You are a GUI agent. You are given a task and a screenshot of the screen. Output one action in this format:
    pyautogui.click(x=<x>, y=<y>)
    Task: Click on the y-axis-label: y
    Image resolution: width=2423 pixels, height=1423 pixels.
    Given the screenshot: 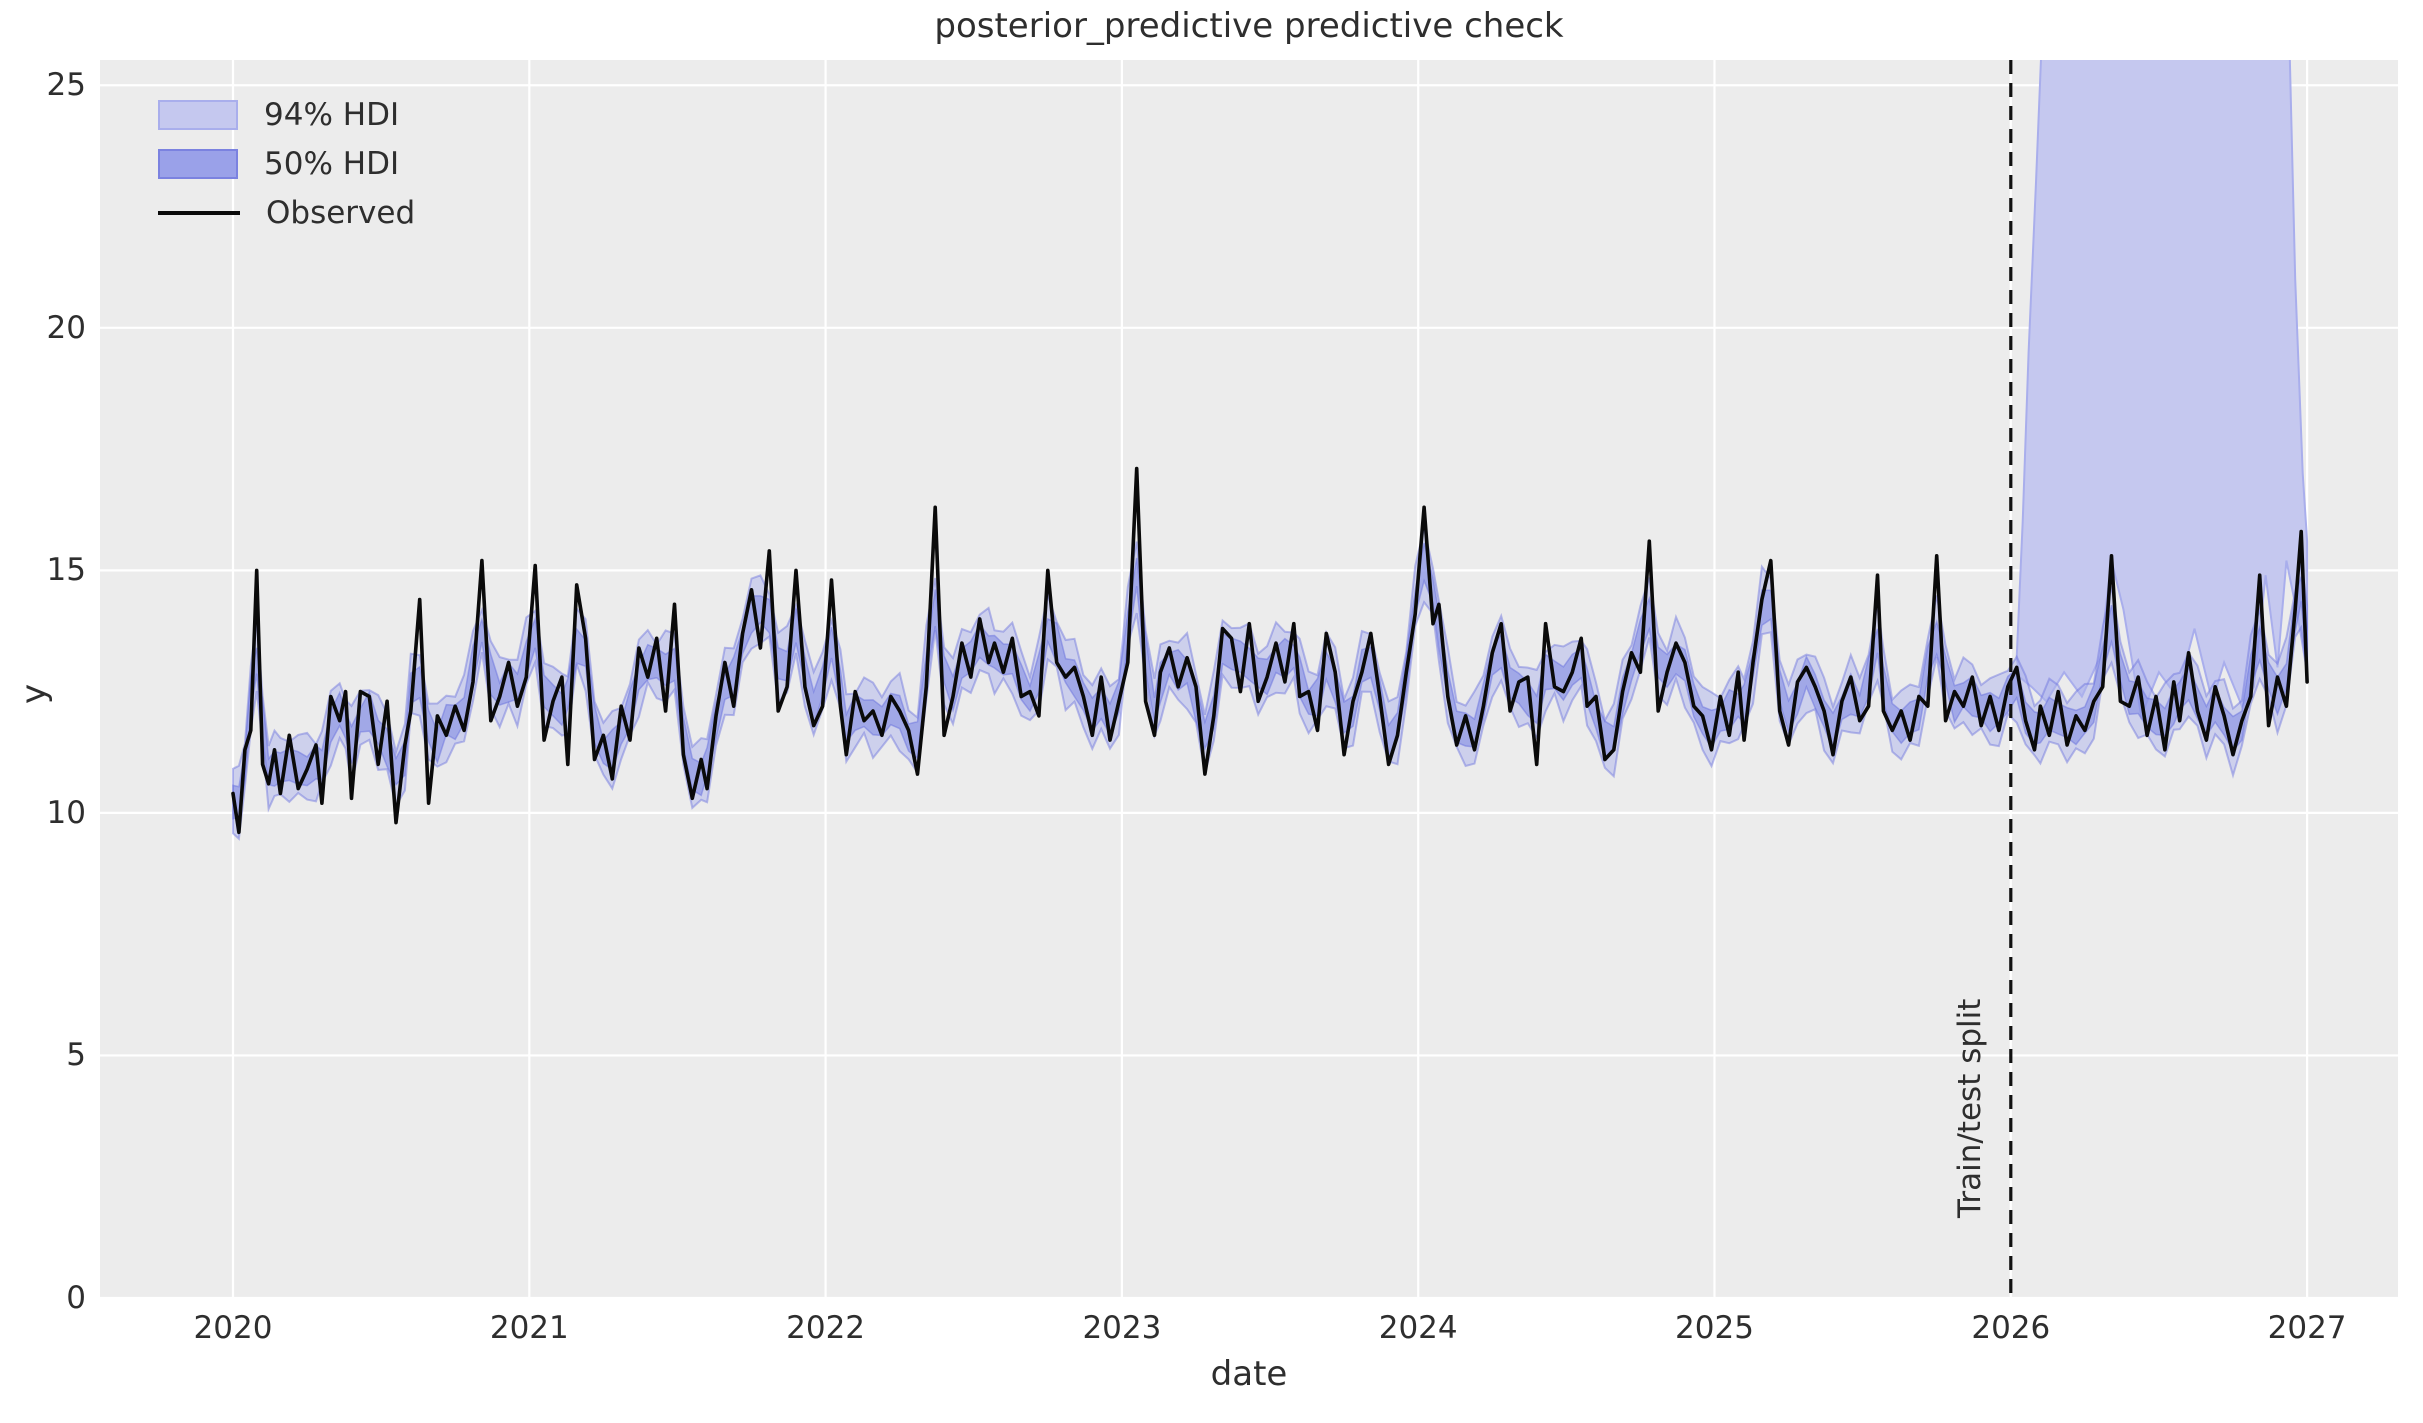 What is the action you would take?
    pyautogui.click(x=34, y=693)
    